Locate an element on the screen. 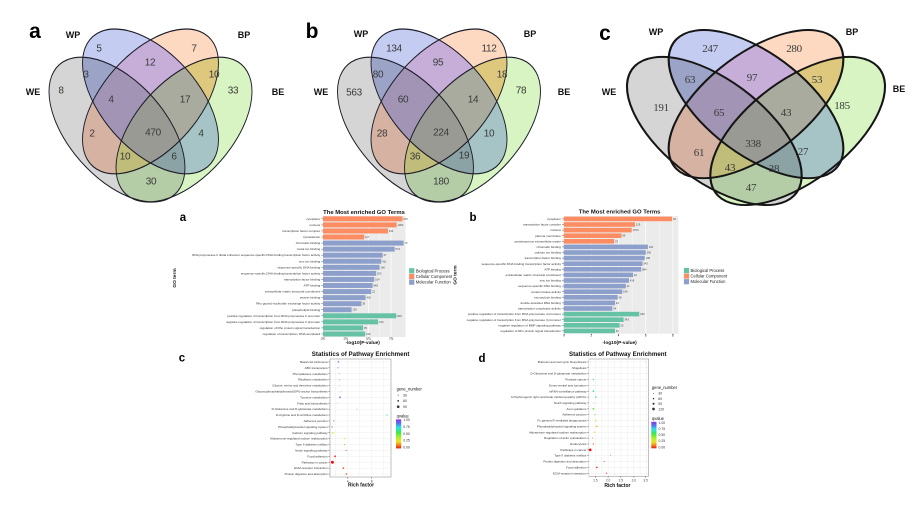 Image resolution: width=918 pixels, height=508 pixels. svg-text: 203 is located at coordinates (379, 273).